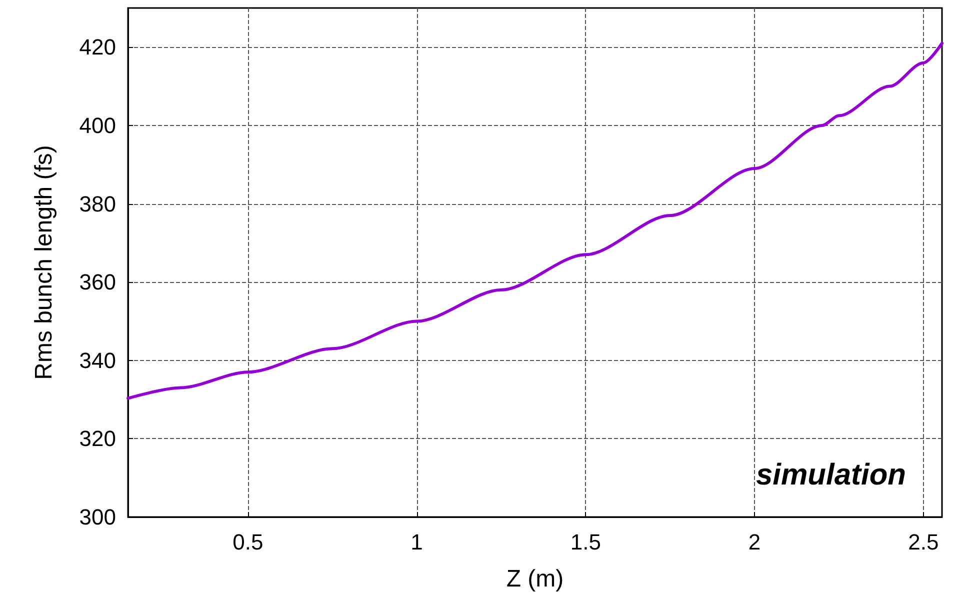 The image size is (956, 600). Describe the element at coordinates (923, 542) in the screenshot. I see `x-tick-label: 2.5` at that location.